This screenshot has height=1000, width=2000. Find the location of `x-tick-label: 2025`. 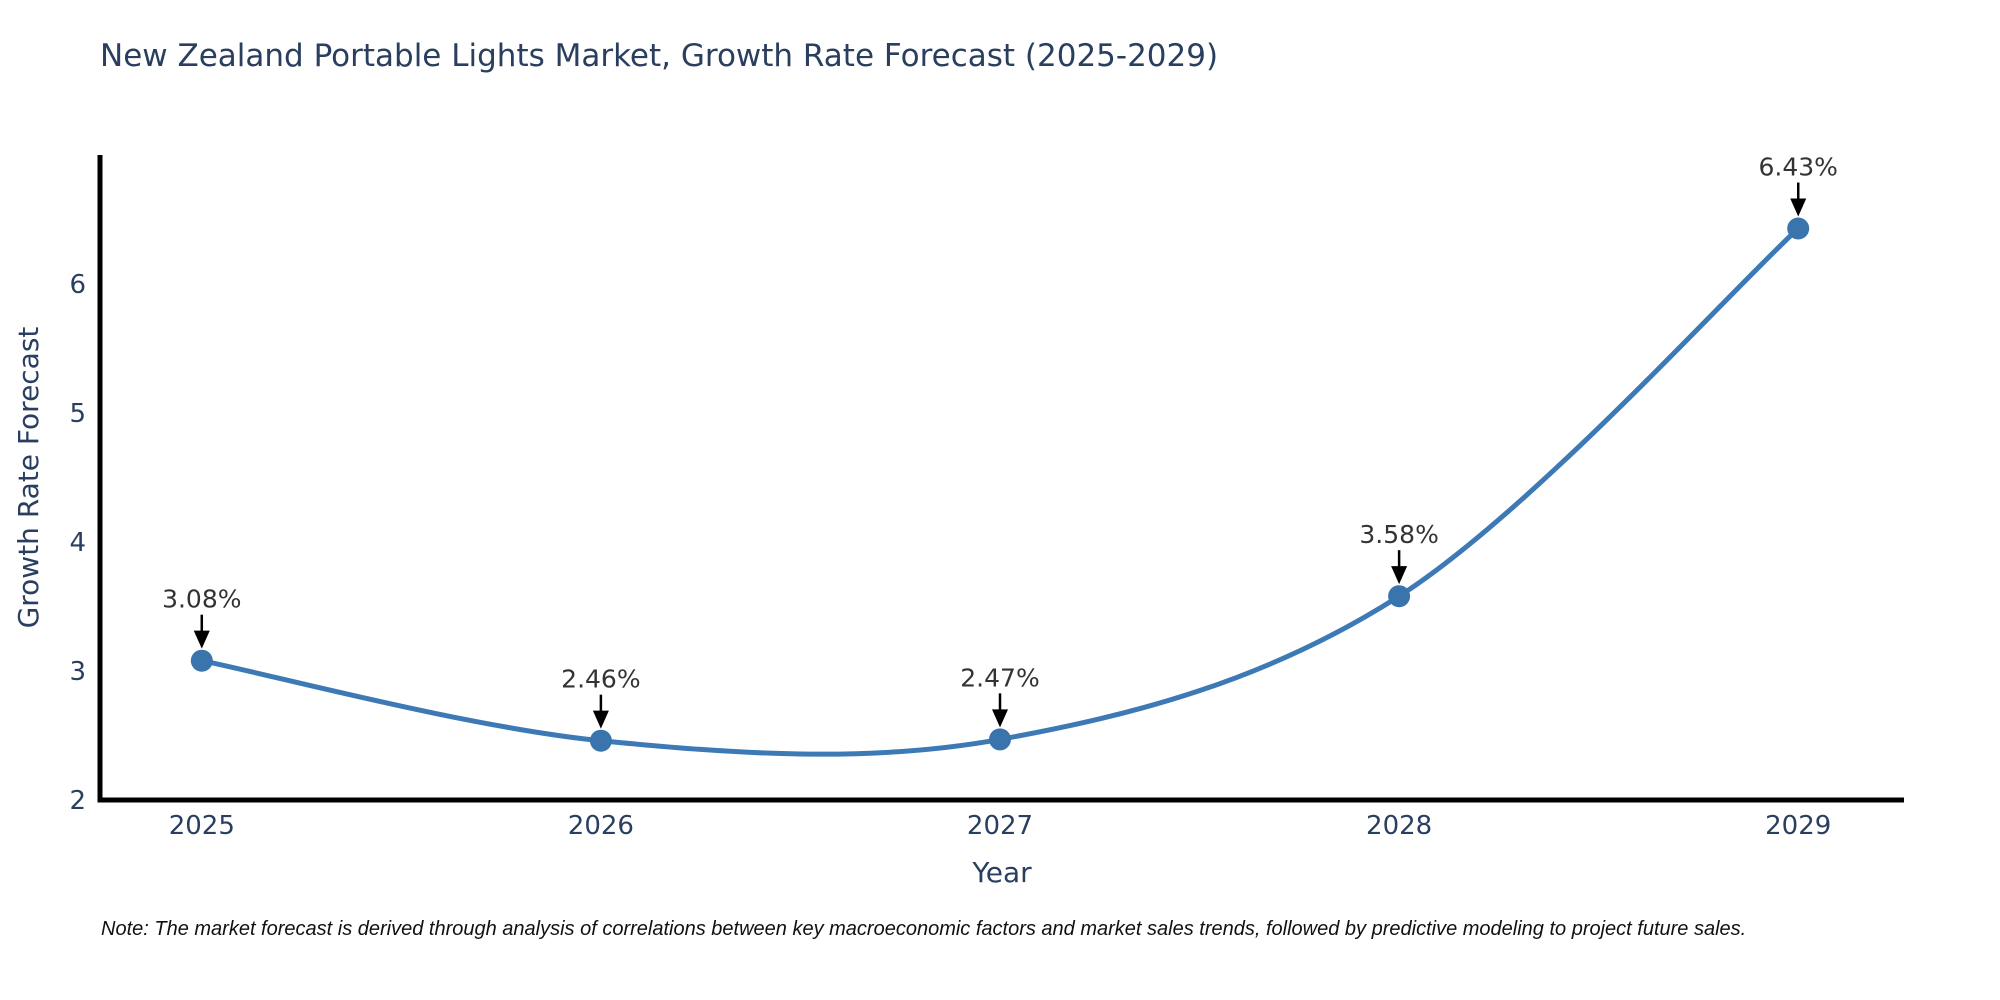

x-tick-label: 2025 is located at coordinates (202, 826).